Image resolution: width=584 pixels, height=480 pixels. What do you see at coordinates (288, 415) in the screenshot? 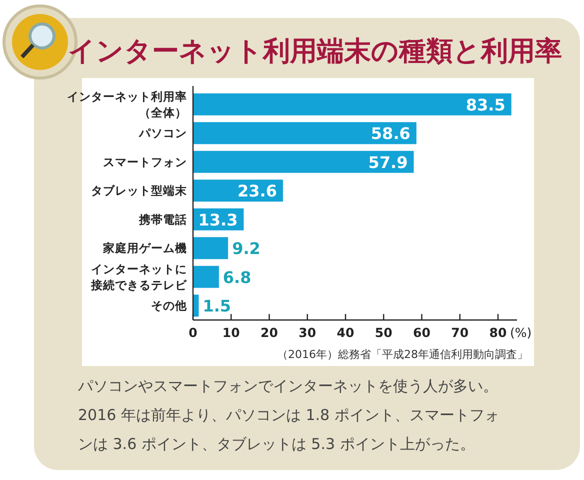
I see `text: パソコンやスマートフォンでインターネットを使う人が多い。2016 年は前年より、パソコンは 1.8 ポイント、スマートフォンは 3.6 ポイント、タブレットは 5.3 ポイント上がった。` at bounding box center [288, 415].